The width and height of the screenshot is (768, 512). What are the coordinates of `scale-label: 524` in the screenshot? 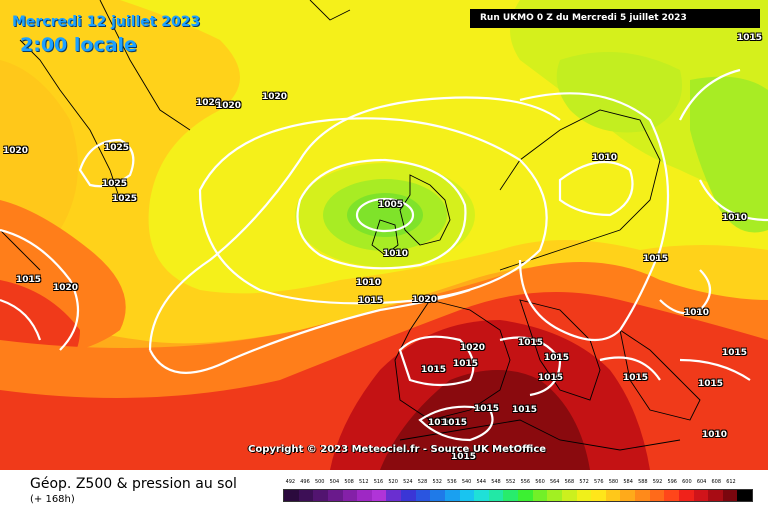 It's located at (408, 482).